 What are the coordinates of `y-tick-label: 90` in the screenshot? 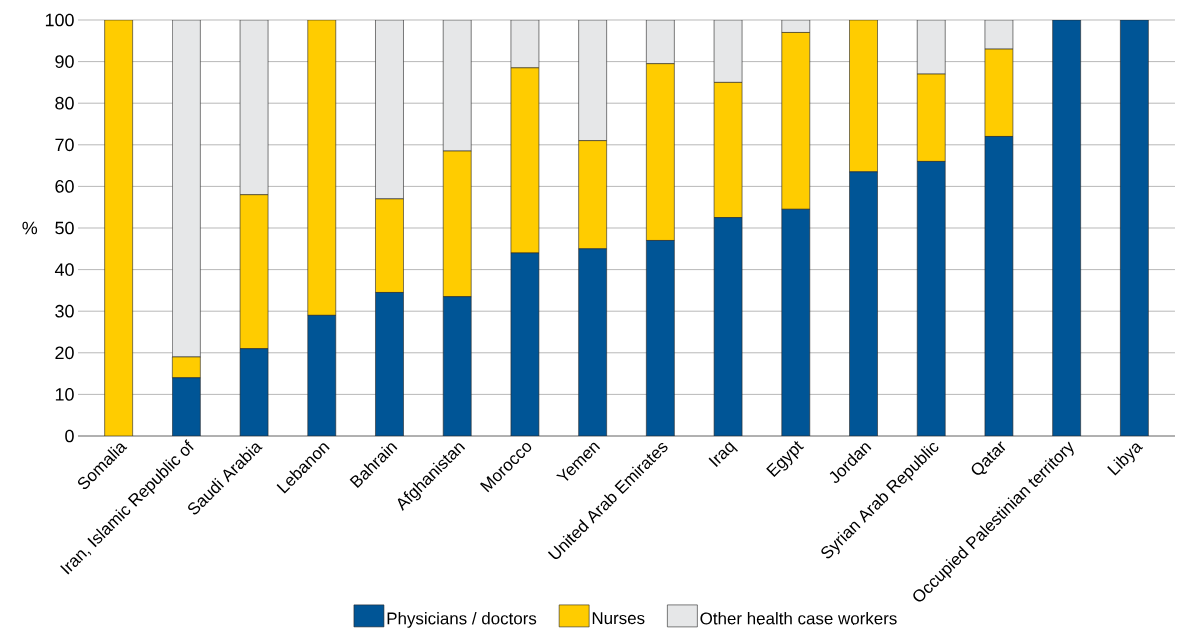 It's located at (64, 61).